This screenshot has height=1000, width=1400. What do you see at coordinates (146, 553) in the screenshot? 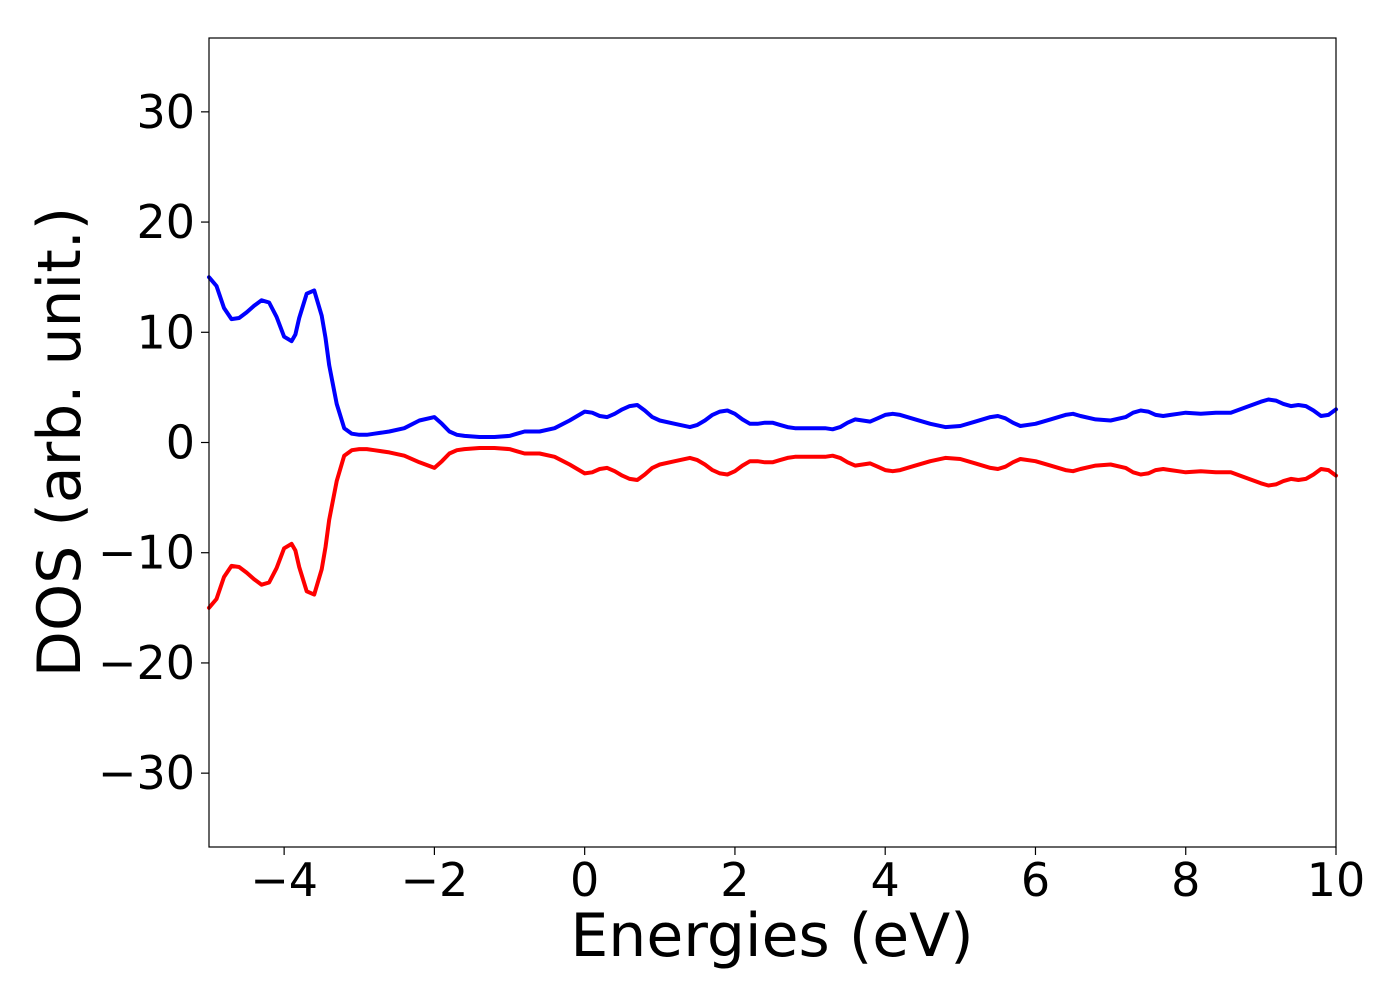
I see `y-tick-label: −10` at bounding box center [146, 553].